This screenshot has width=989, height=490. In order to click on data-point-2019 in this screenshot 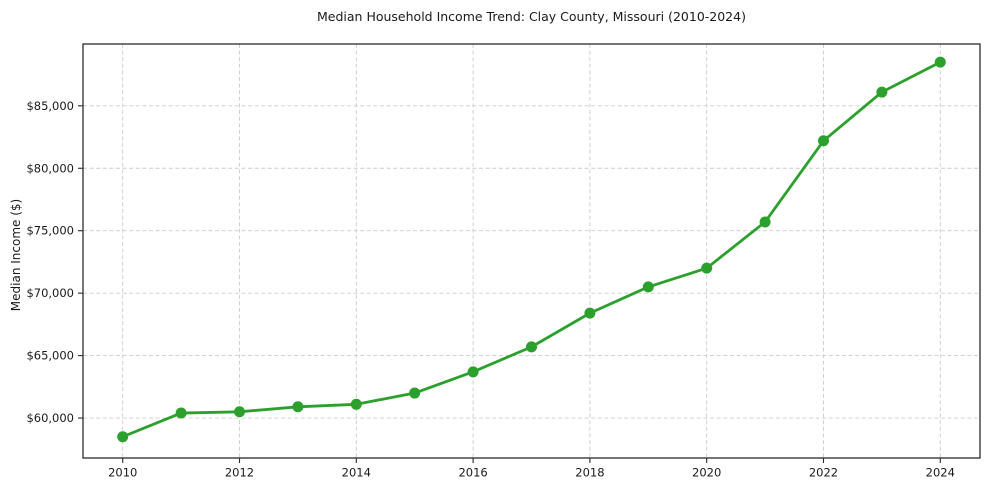, I will do `click(648, 287)`.